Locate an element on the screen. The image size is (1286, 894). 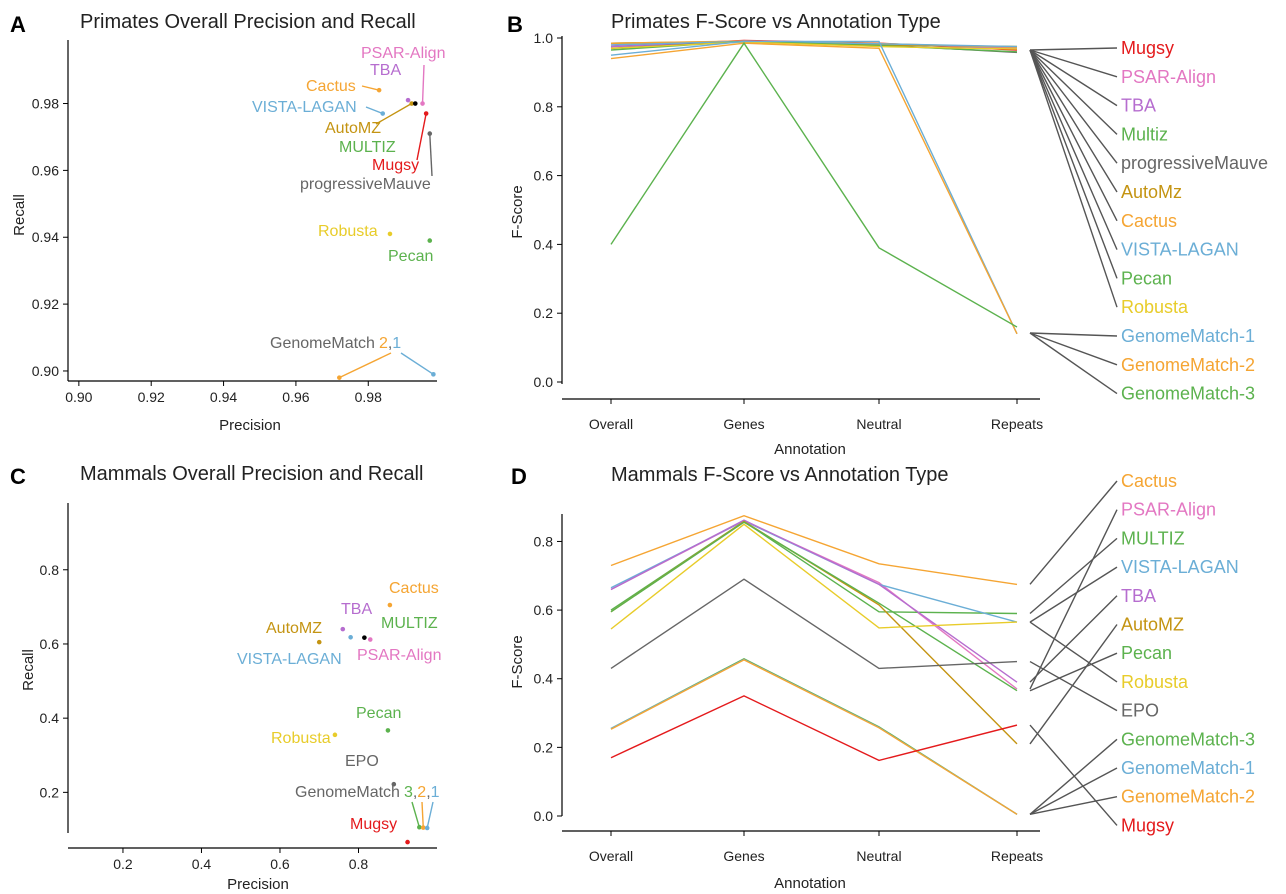
panel-b-series-lines is located at coordinates (814, 187).